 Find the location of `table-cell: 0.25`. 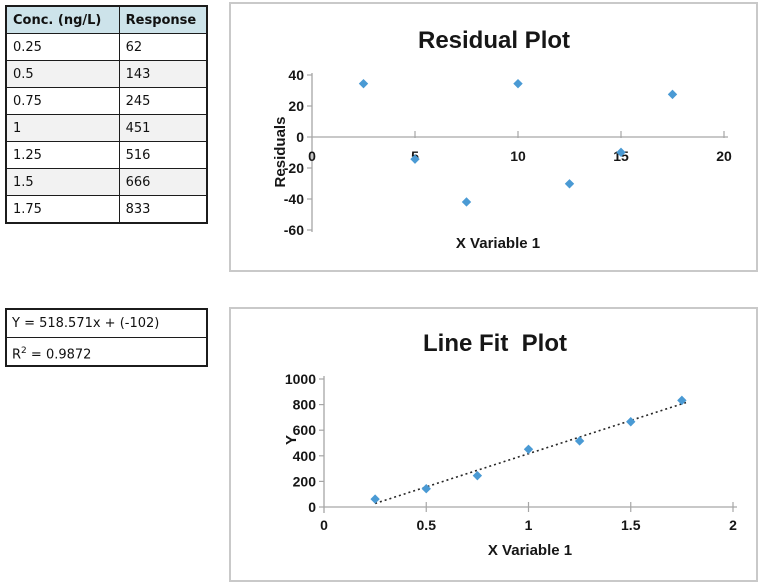

table-cell: 0.25 is located at coordinates (62, 47).